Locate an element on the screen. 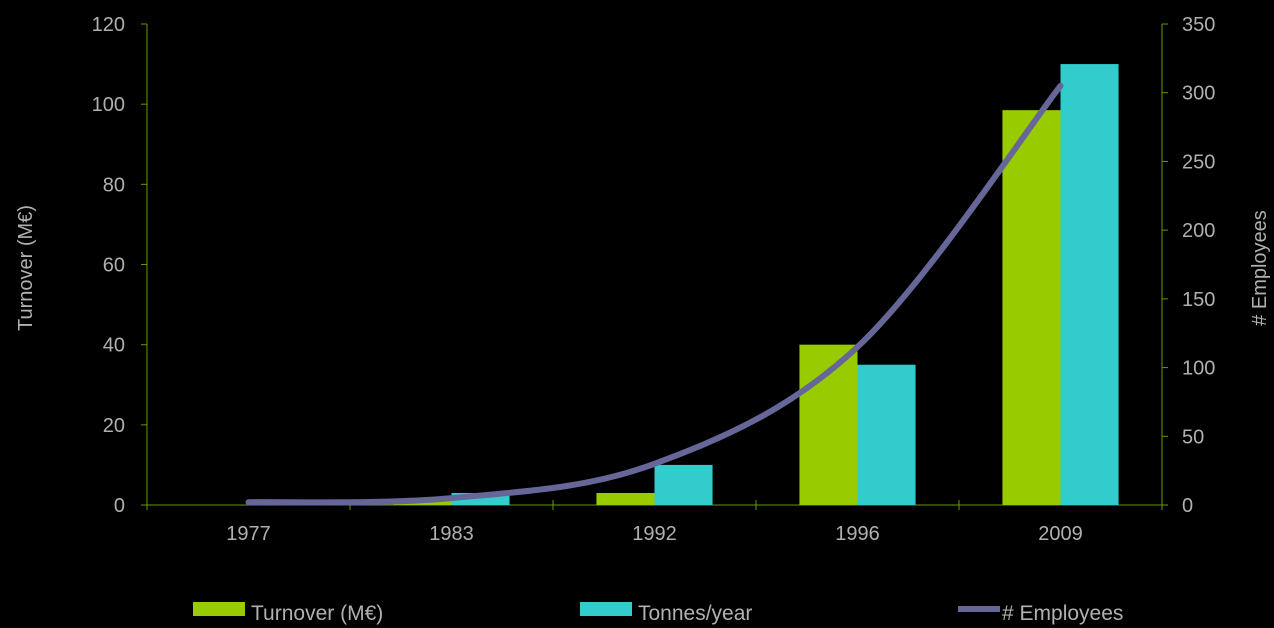 The height and width of the screenshot is (628, 1274). x-tick-label: 1996 is located at coordinates (857, 534).